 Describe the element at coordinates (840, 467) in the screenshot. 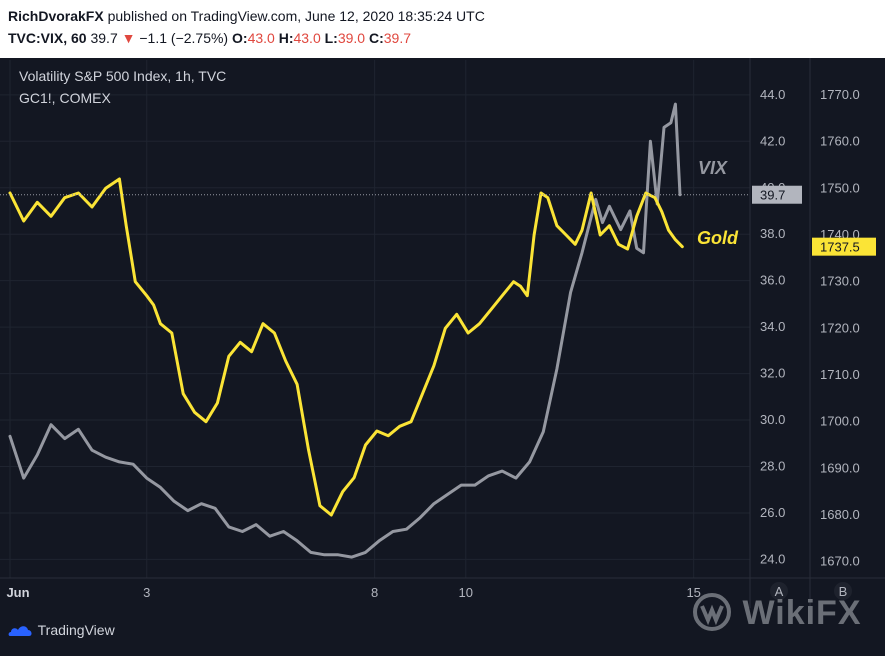

I see `right-axis-tick-label: 1690.0` at that location.